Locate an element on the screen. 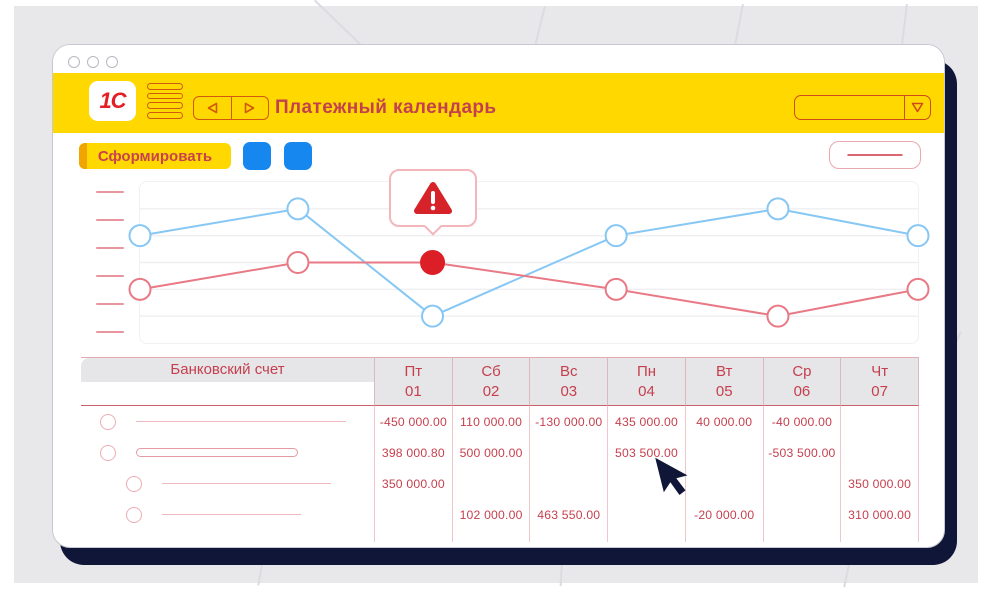 This screenshot has height=614, width=993. day-column-header: Пт 01 is located at coordinates (414, 382).